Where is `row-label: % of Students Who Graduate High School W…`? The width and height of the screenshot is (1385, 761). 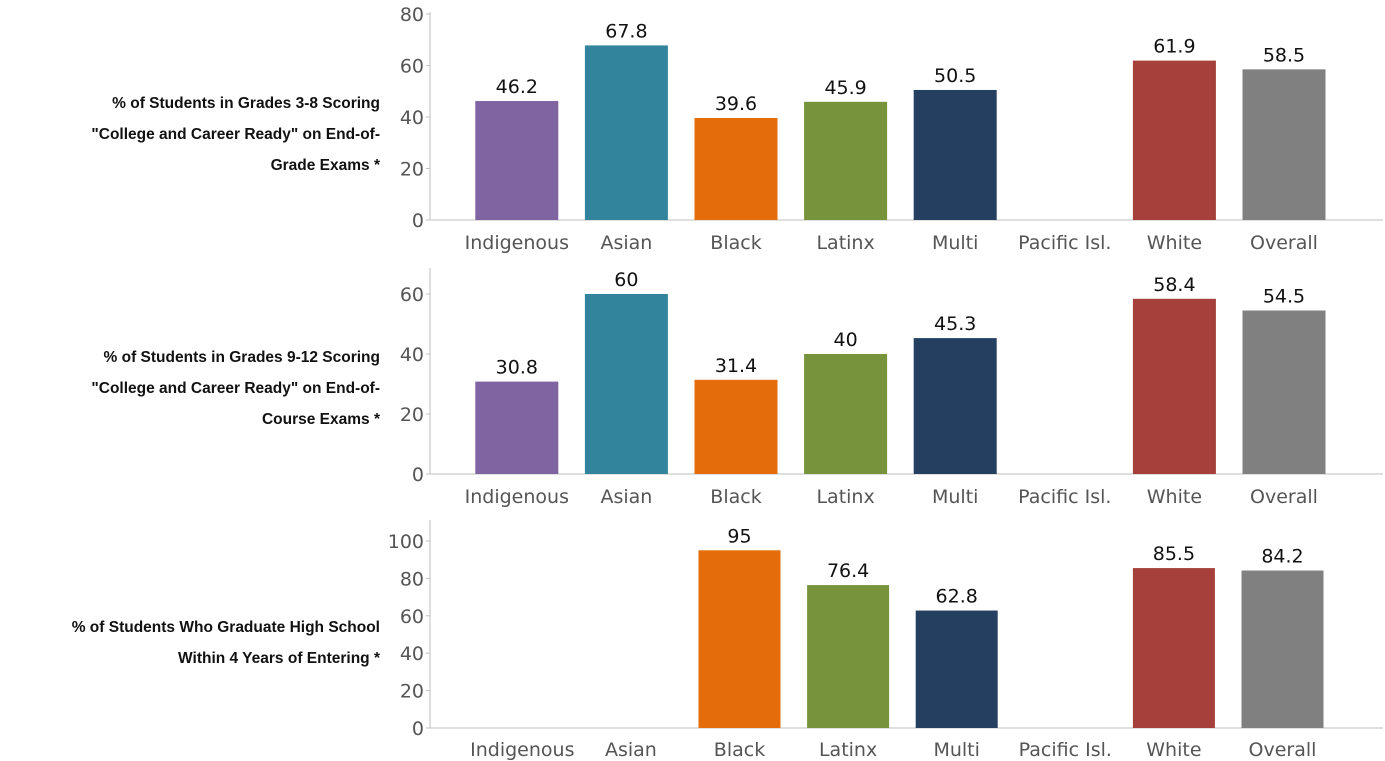
row-label: % of Students Who Graduate High School W… is located at coordinates (190, 643).